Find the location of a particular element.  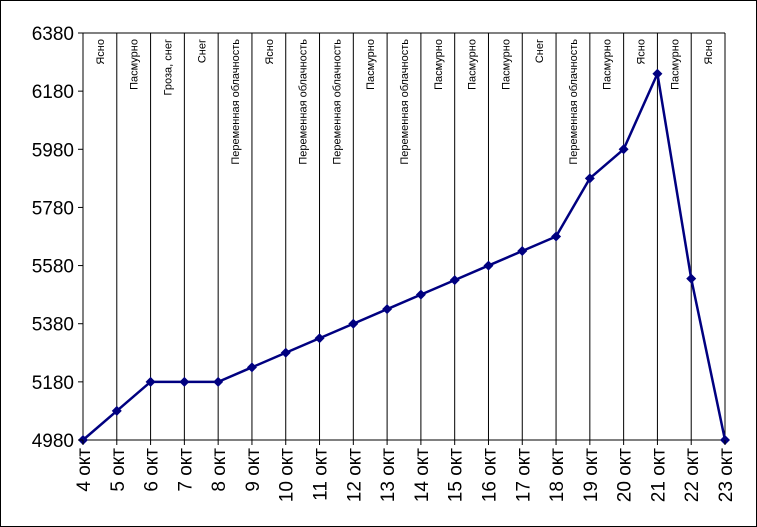

y-tick-label: 6180 is located at coordinates (53, 92).